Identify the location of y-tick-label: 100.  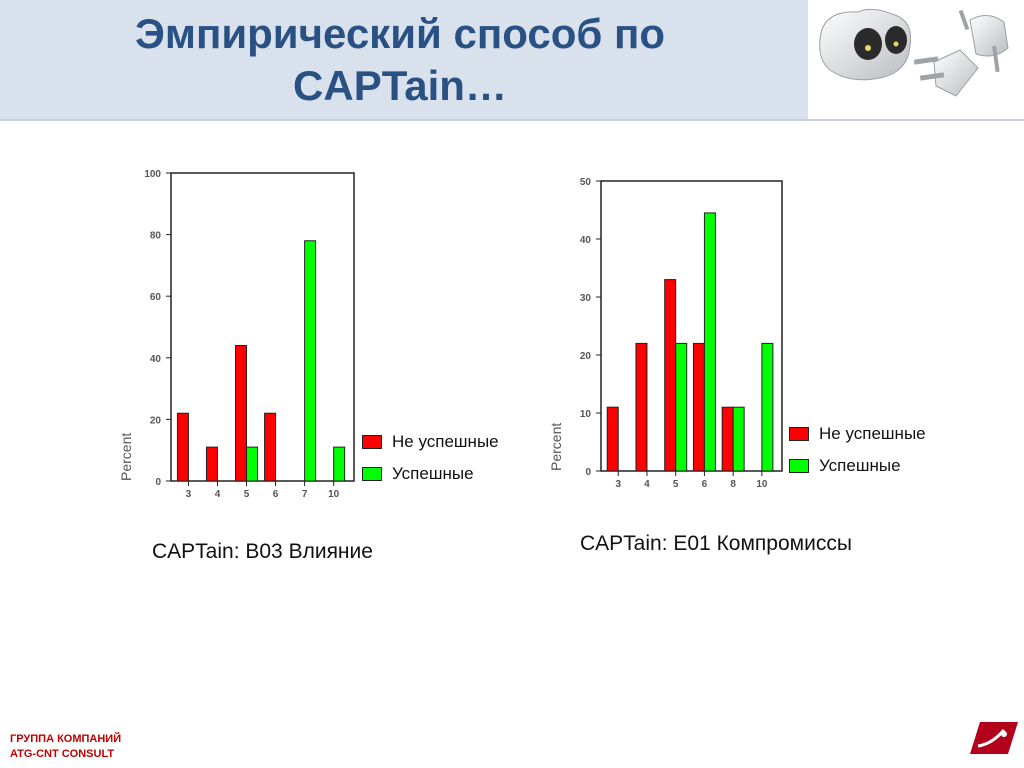
(152, 174).